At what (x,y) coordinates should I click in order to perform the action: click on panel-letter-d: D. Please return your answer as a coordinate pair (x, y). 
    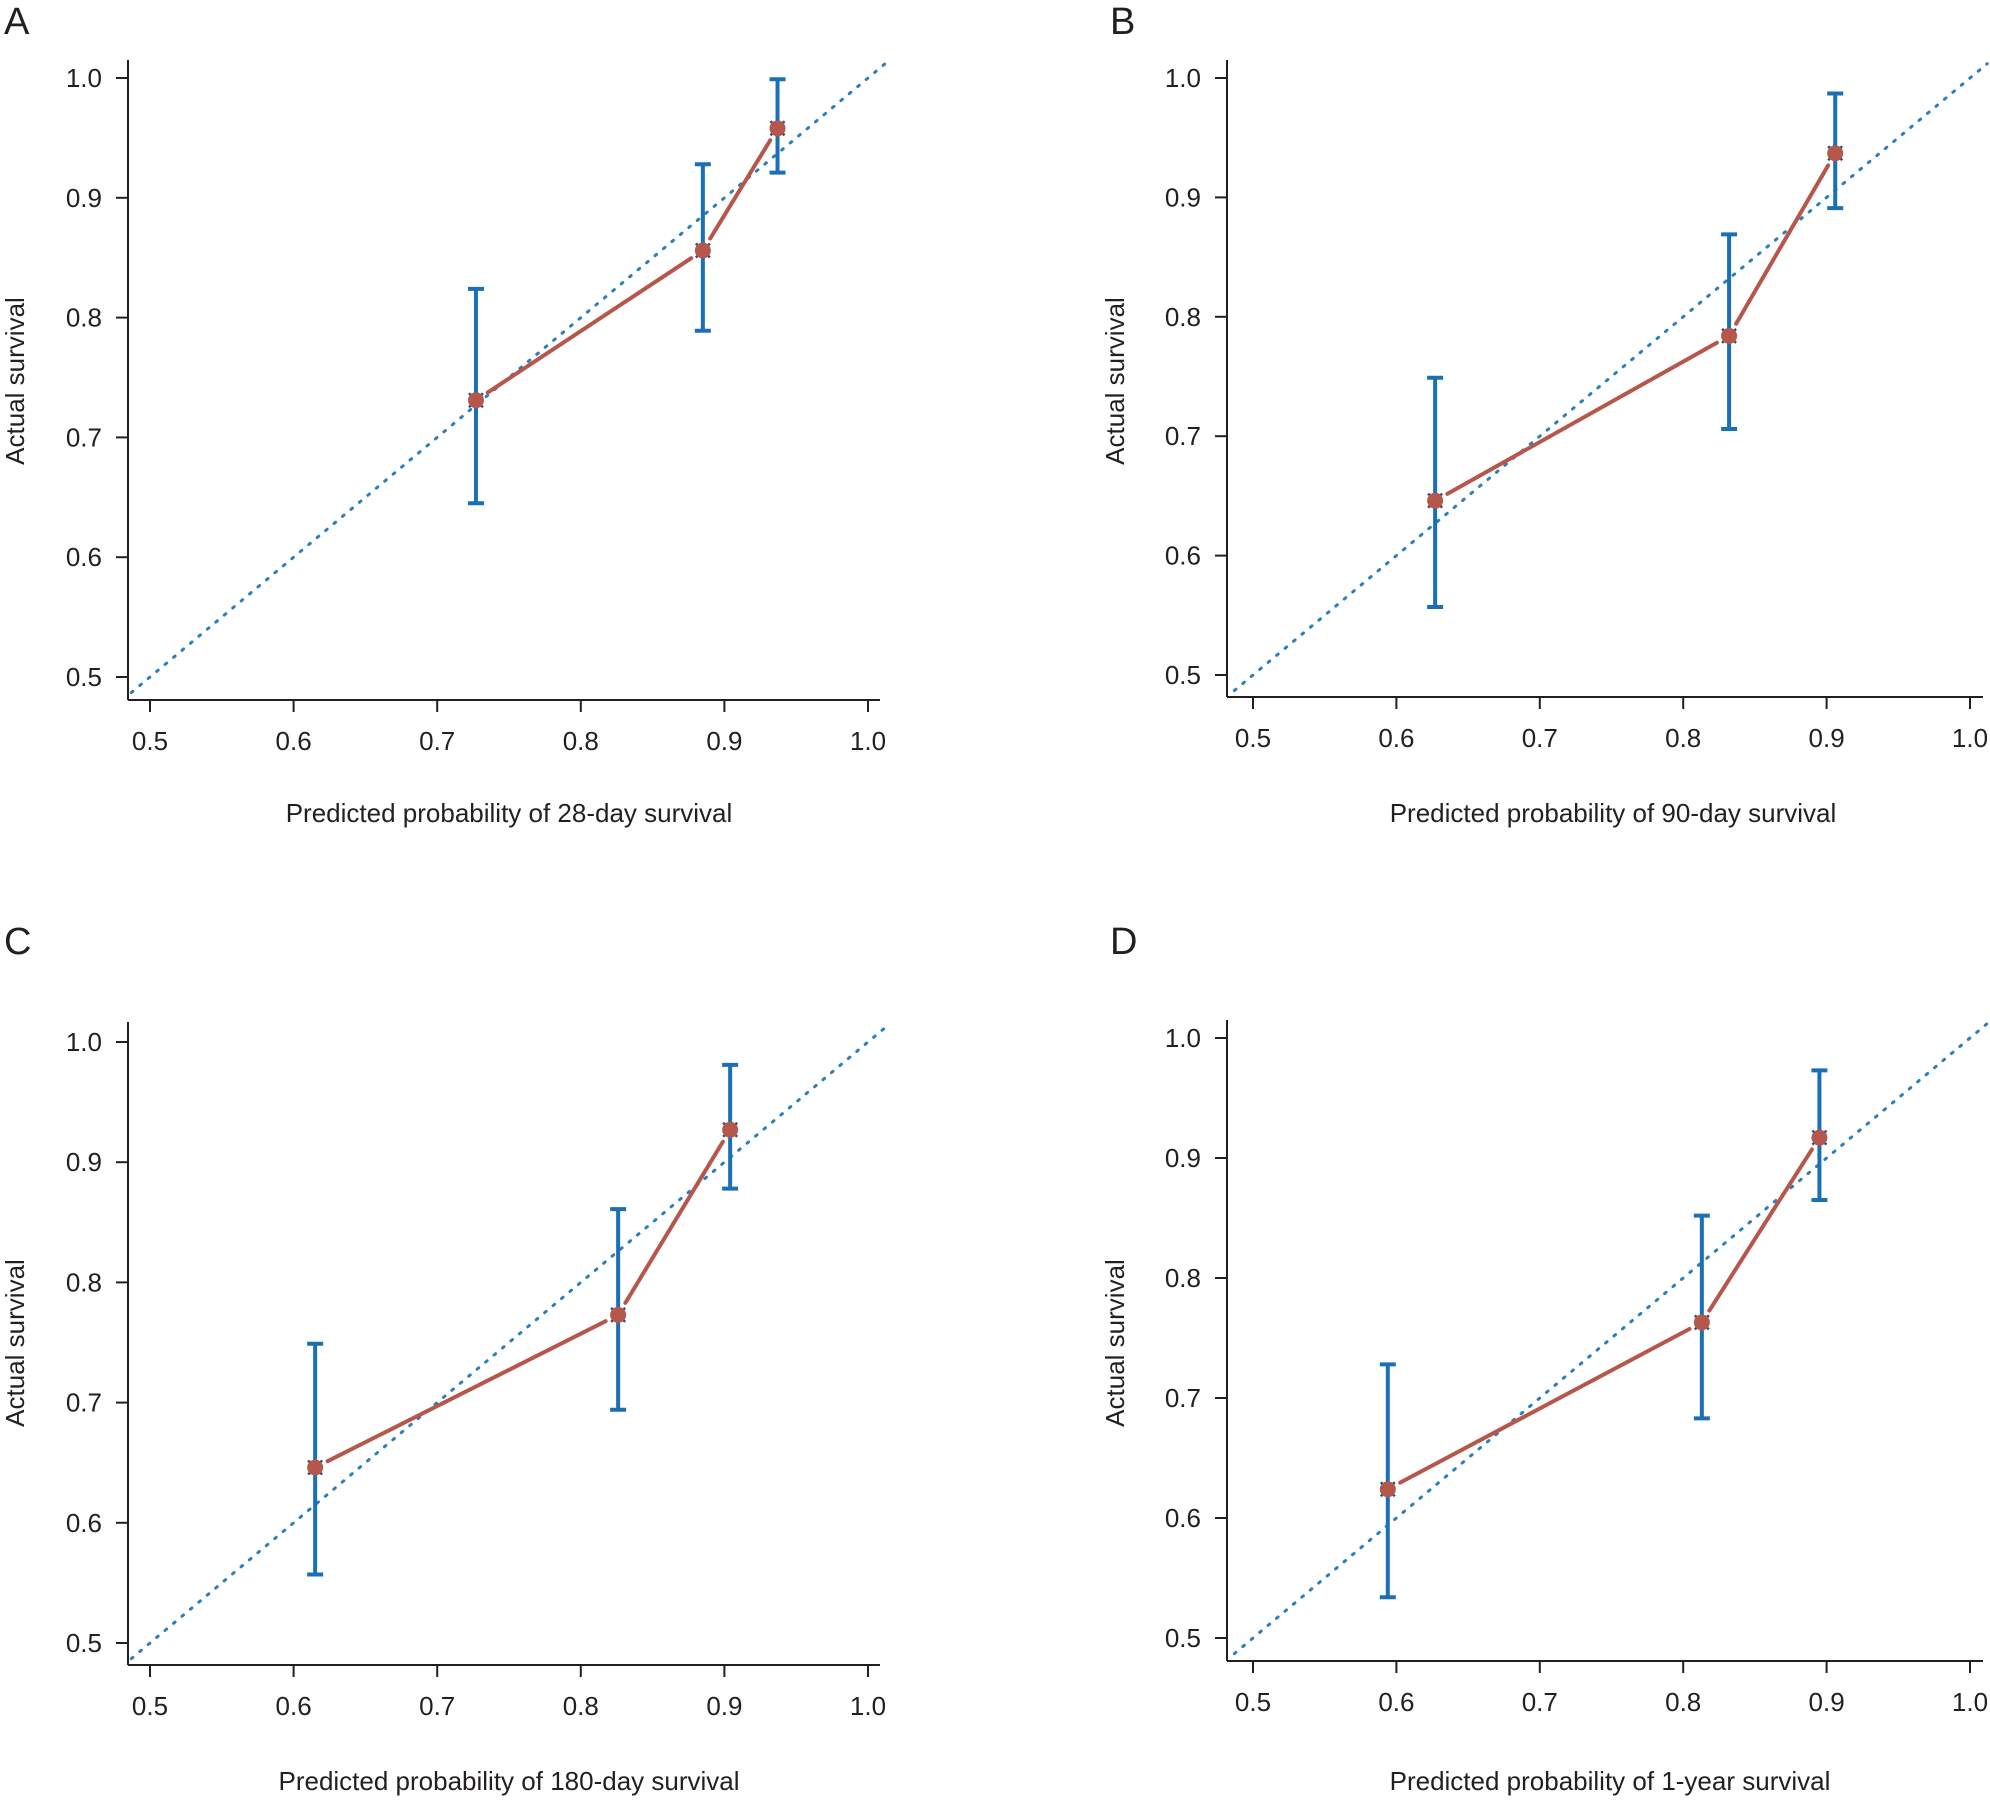
    Looking at the image, I should click on (1123, 942).